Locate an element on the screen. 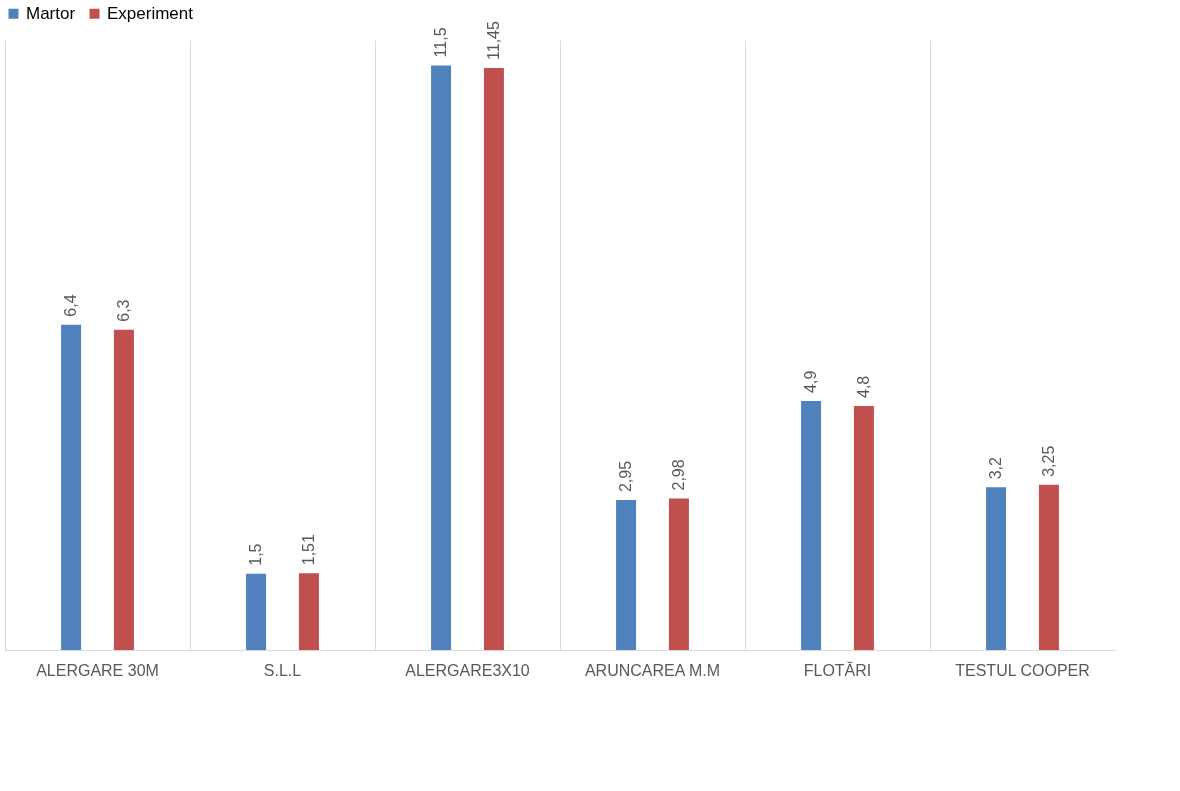 The width and height of the screenshot is (1180, 791). data-label: 2,95 is located at coordinates (626, 476).